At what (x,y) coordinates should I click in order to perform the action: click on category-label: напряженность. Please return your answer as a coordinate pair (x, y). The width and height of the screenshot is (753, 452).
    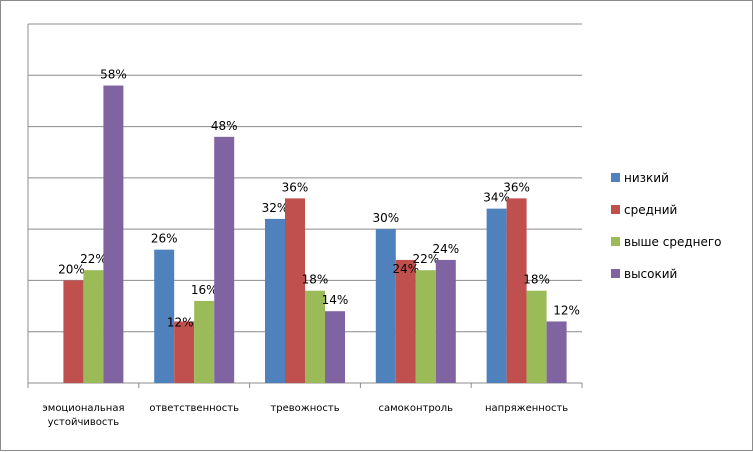
    Looking at the image, I should click on (526, 408).